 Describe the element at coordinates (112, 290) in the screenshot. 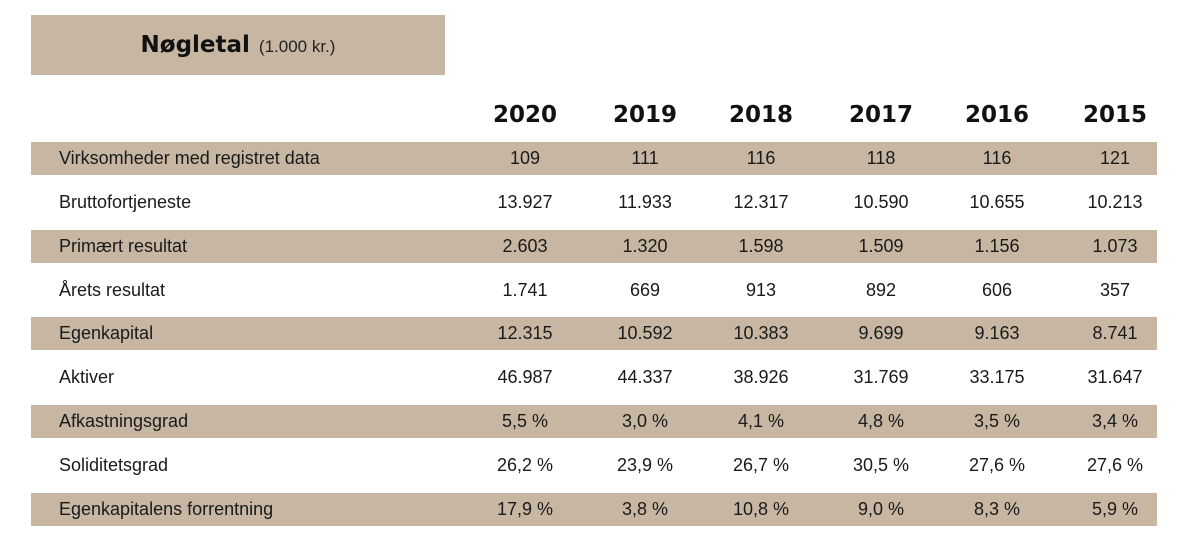

I see `row-label: Årets resultat` at that location.